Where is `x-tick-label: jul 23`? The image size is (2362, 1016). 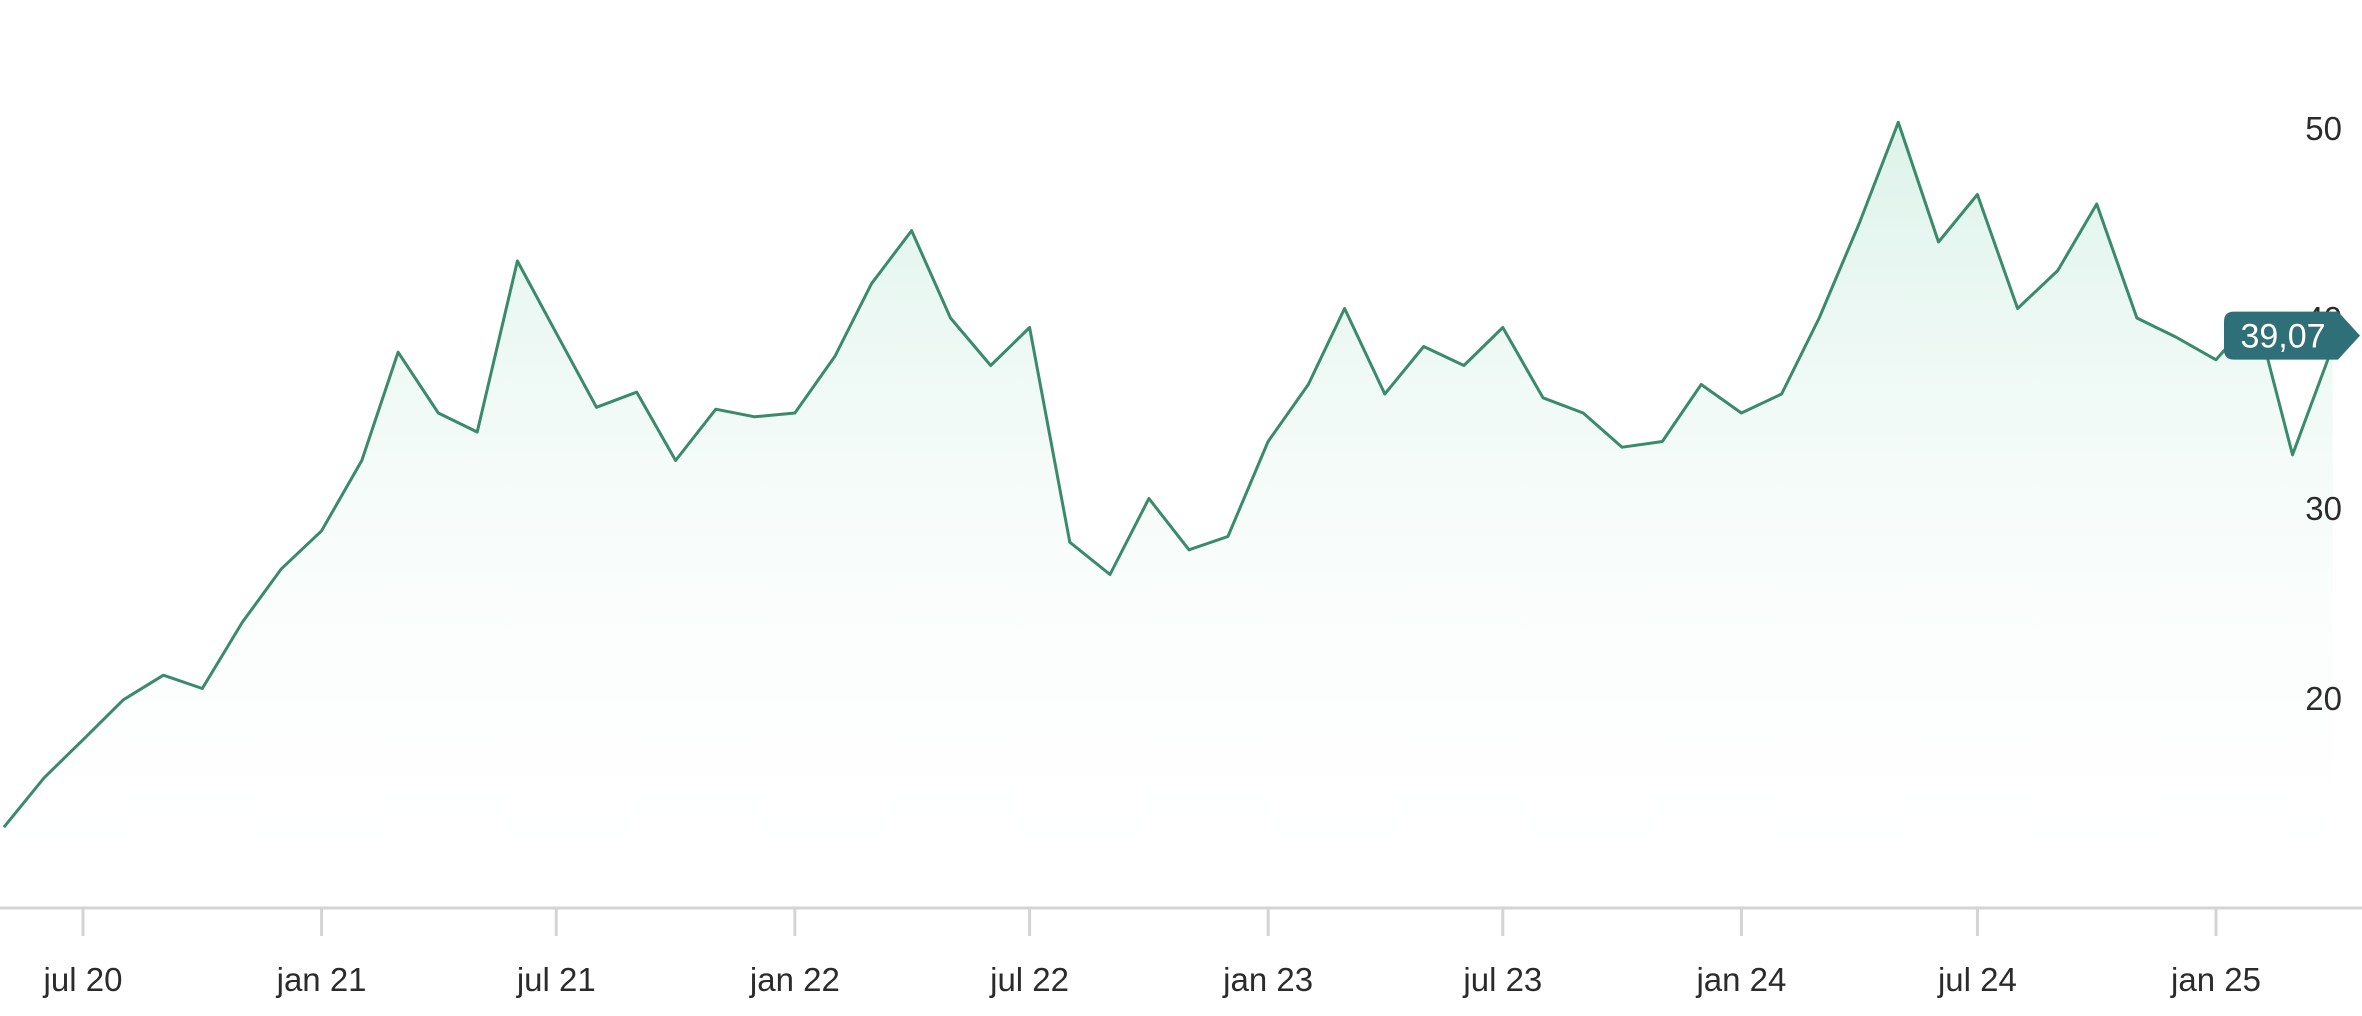 x-tick-label: jul 23 is located at coordinates (1502, 979).